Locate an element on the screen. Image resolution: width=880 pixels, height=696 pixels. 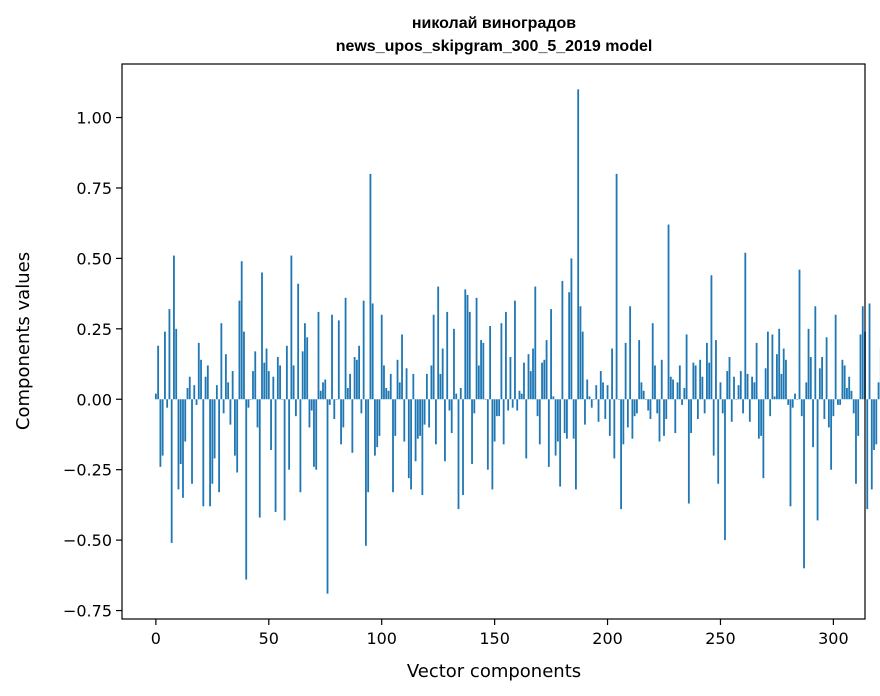
y-tick-label: 0.00 is located at coordinates (94, 399).